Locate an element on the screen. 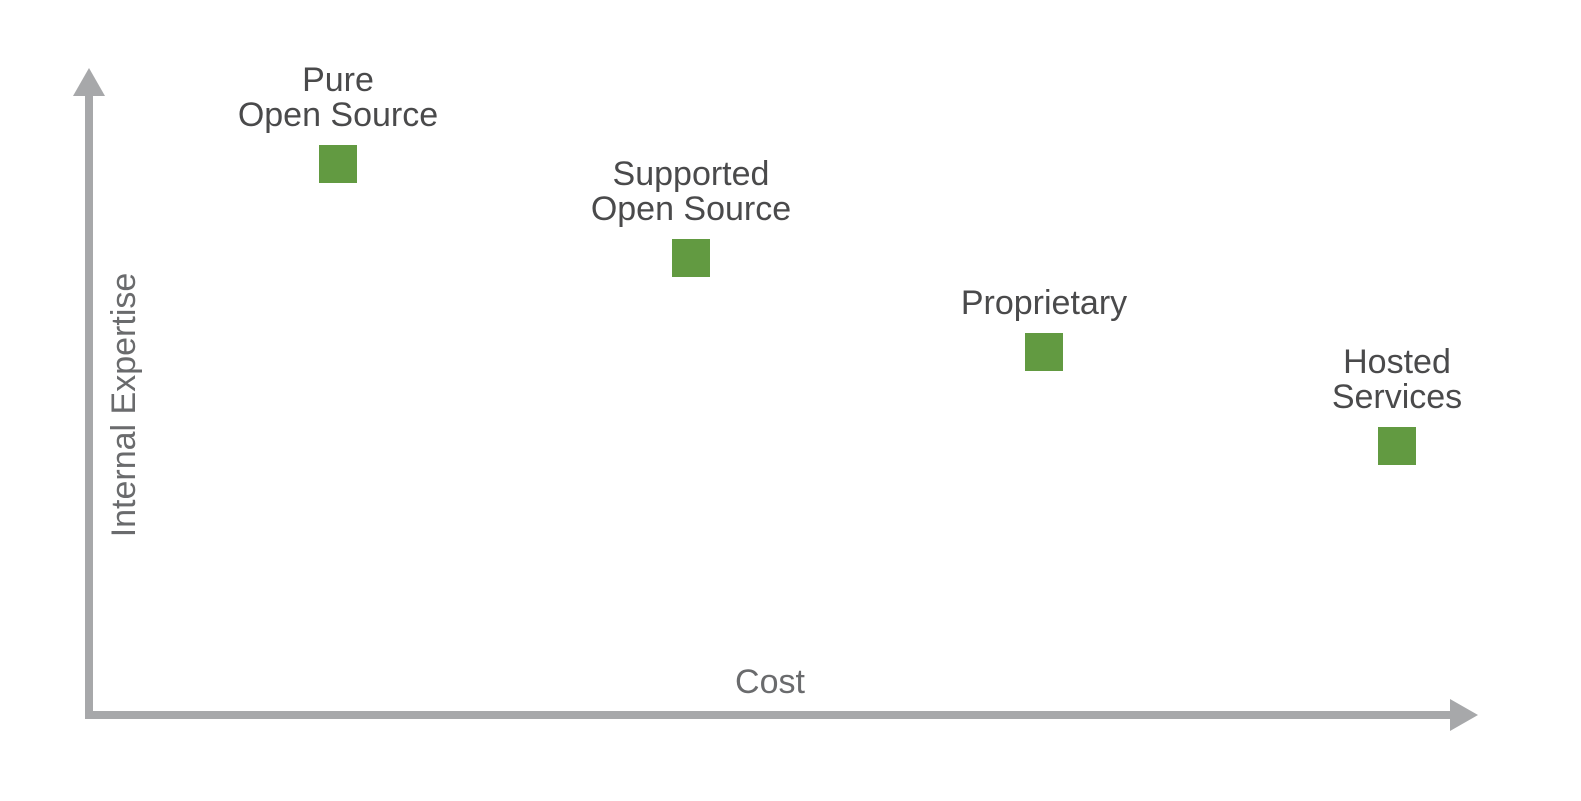 The width and height of the screenshot is (1581, 801). data-point-label-line: Hosted is located at coordinates (1397, 362).